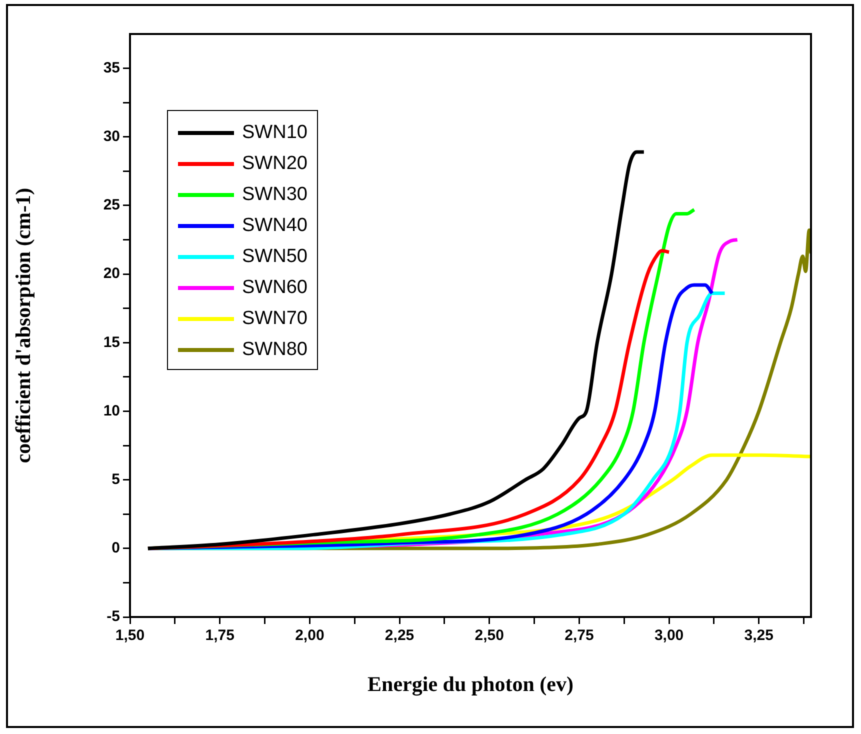  I want to click on x-axis-title: Energie du photon (ev), so click(471, 684).